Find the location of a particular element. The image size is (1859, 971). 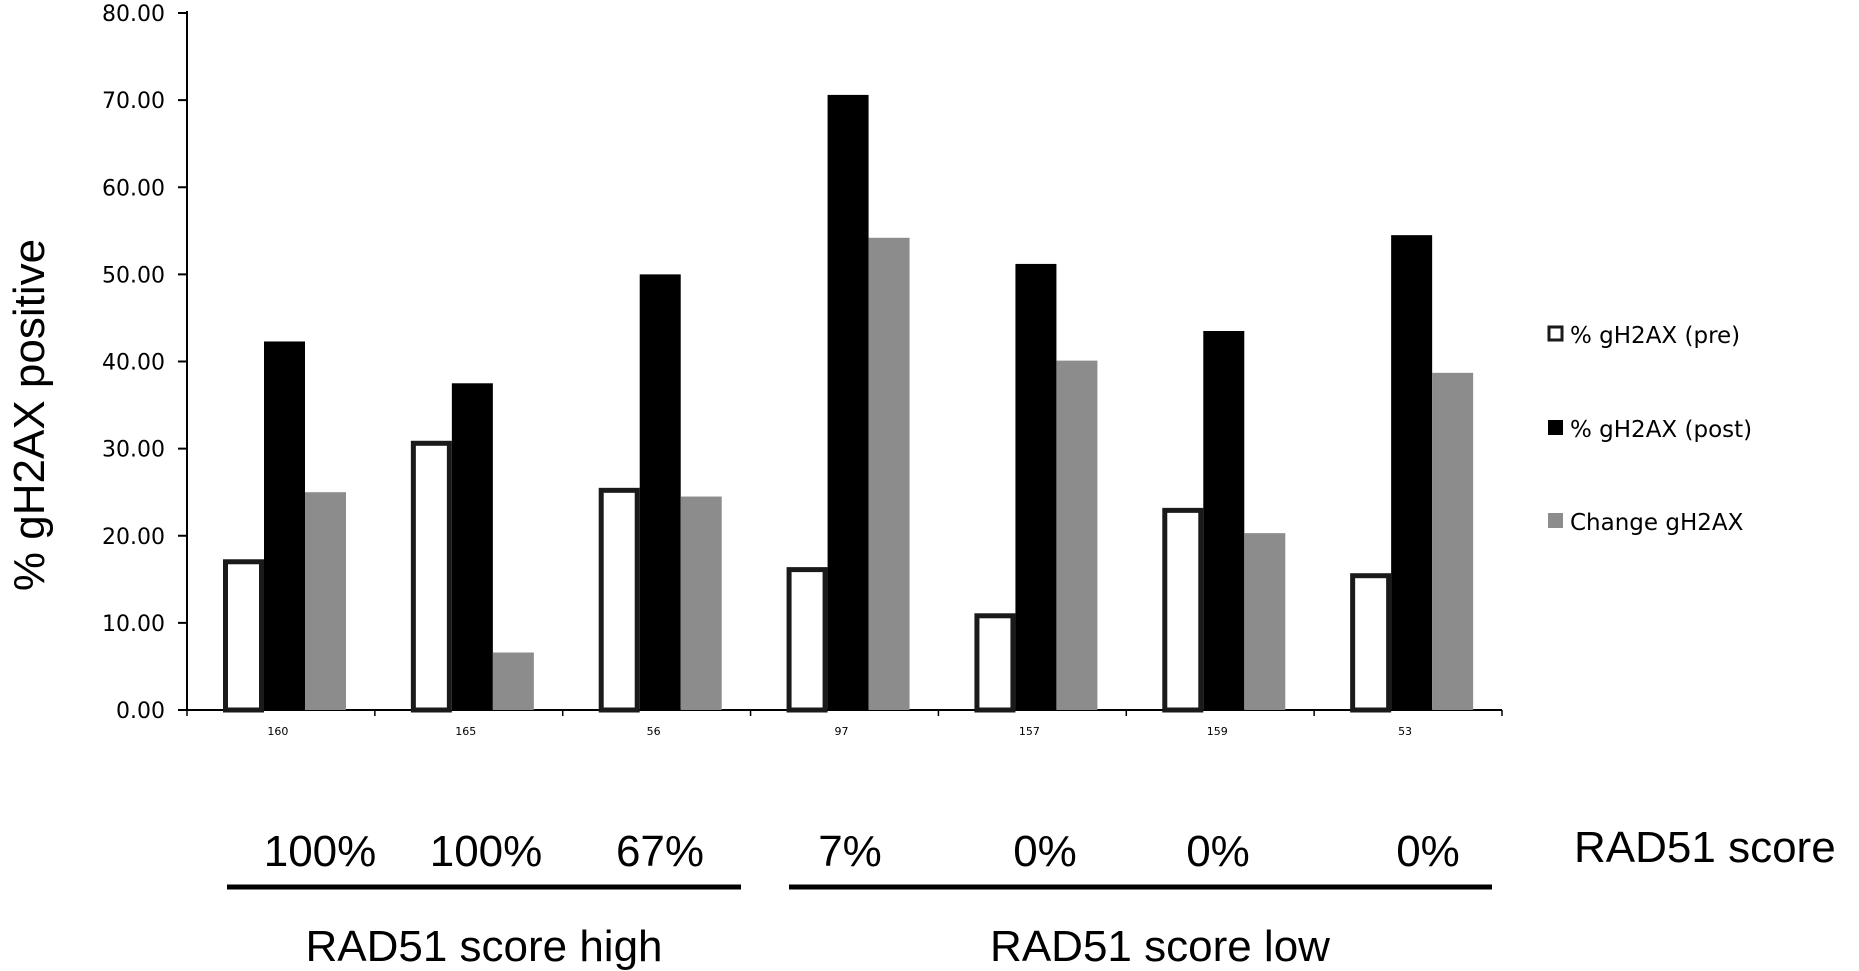

y-axis-title: % gH2AX positive is located at coordinates (29, 415).